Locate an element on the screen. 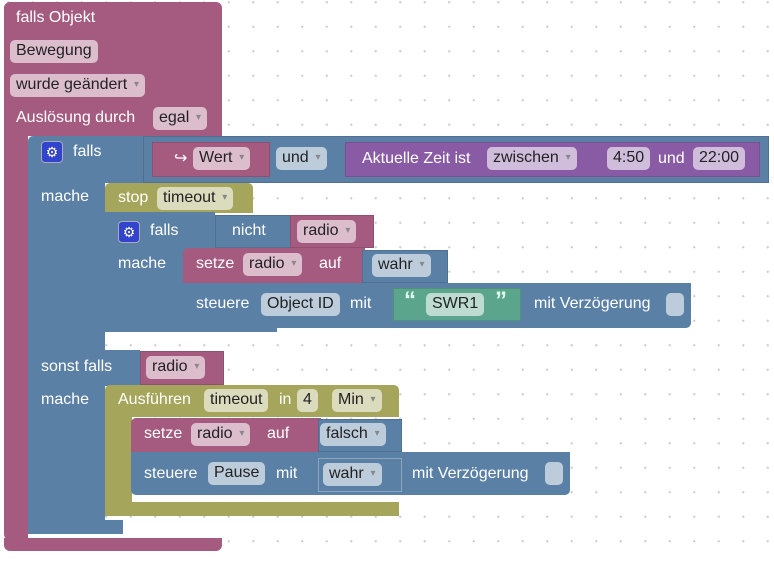 The width and height of the screenshot is (774, 562). not-label: nicht is located at coordinates (249, 230).